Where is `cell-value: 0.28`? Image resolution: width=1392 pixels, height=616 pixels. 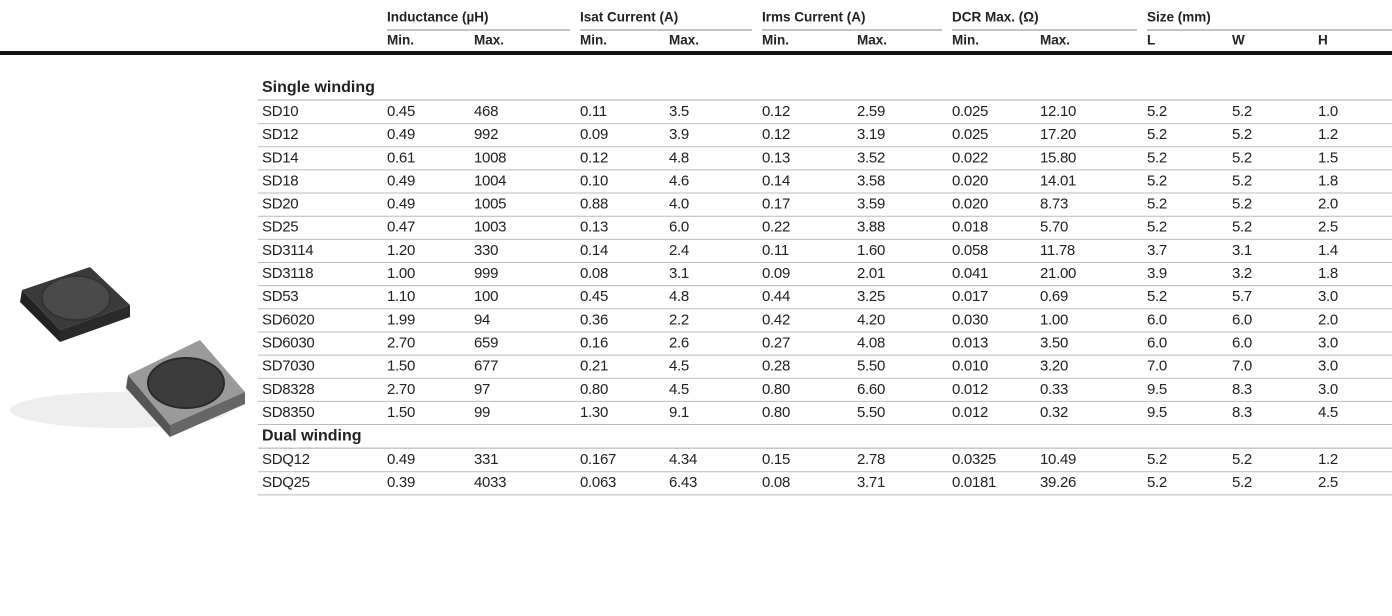 cell-value: 0.28 is located at coordinates (776, 366).